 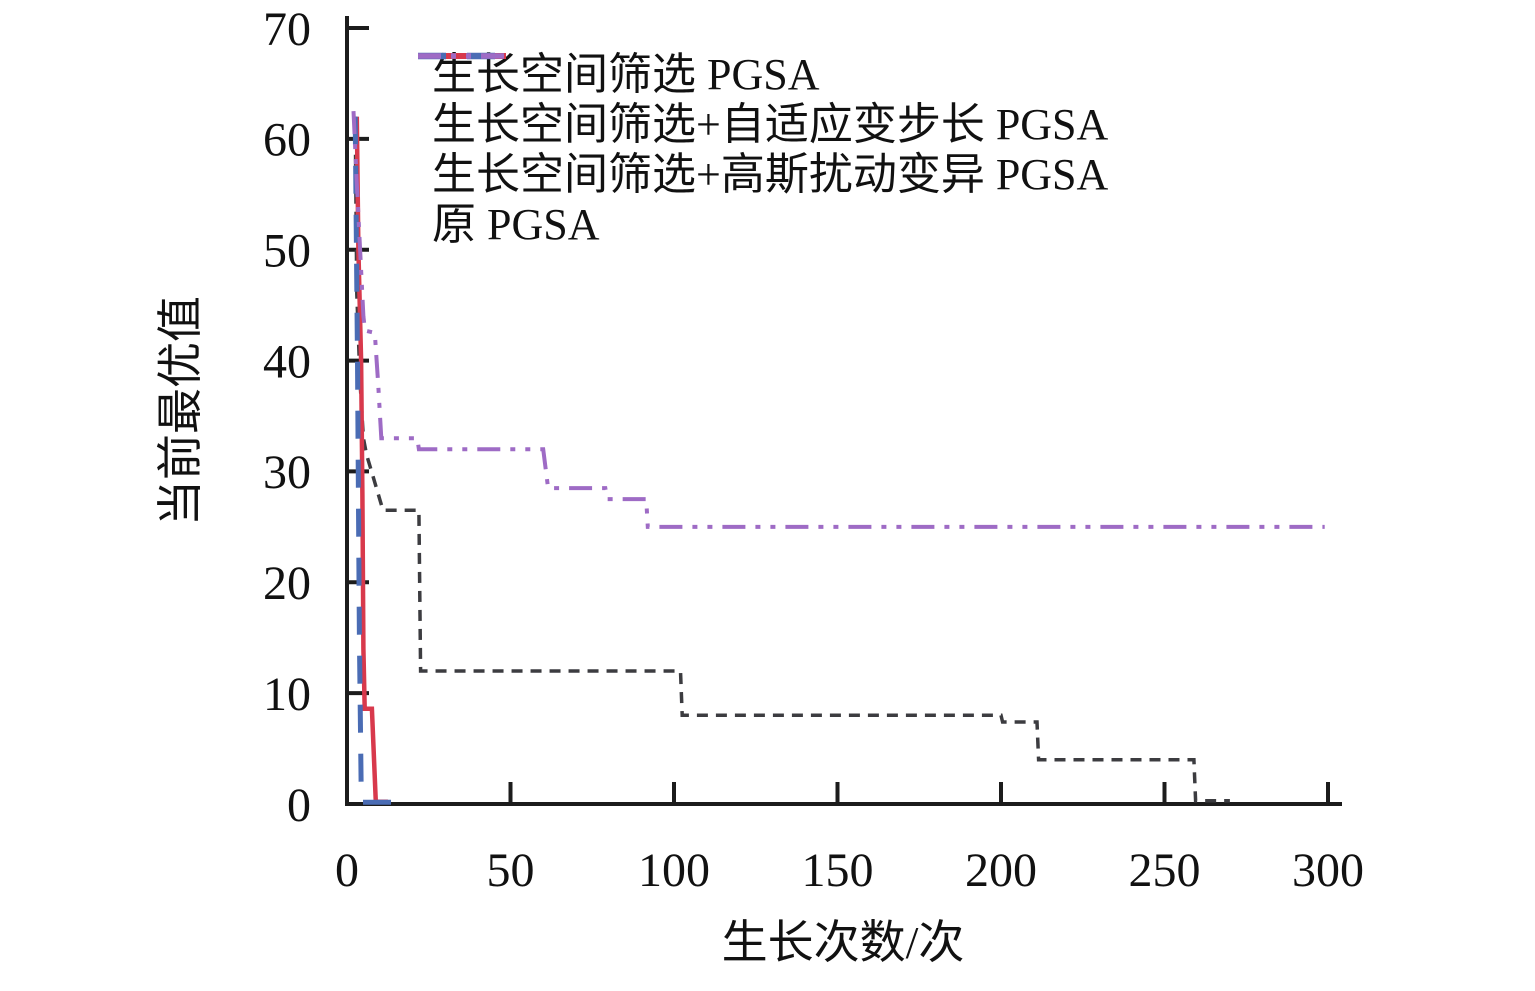 What do you see at coordinates (838, 870) in the screenshot?
I see `x-tick-label: 150` at bounding box center [838, 870].